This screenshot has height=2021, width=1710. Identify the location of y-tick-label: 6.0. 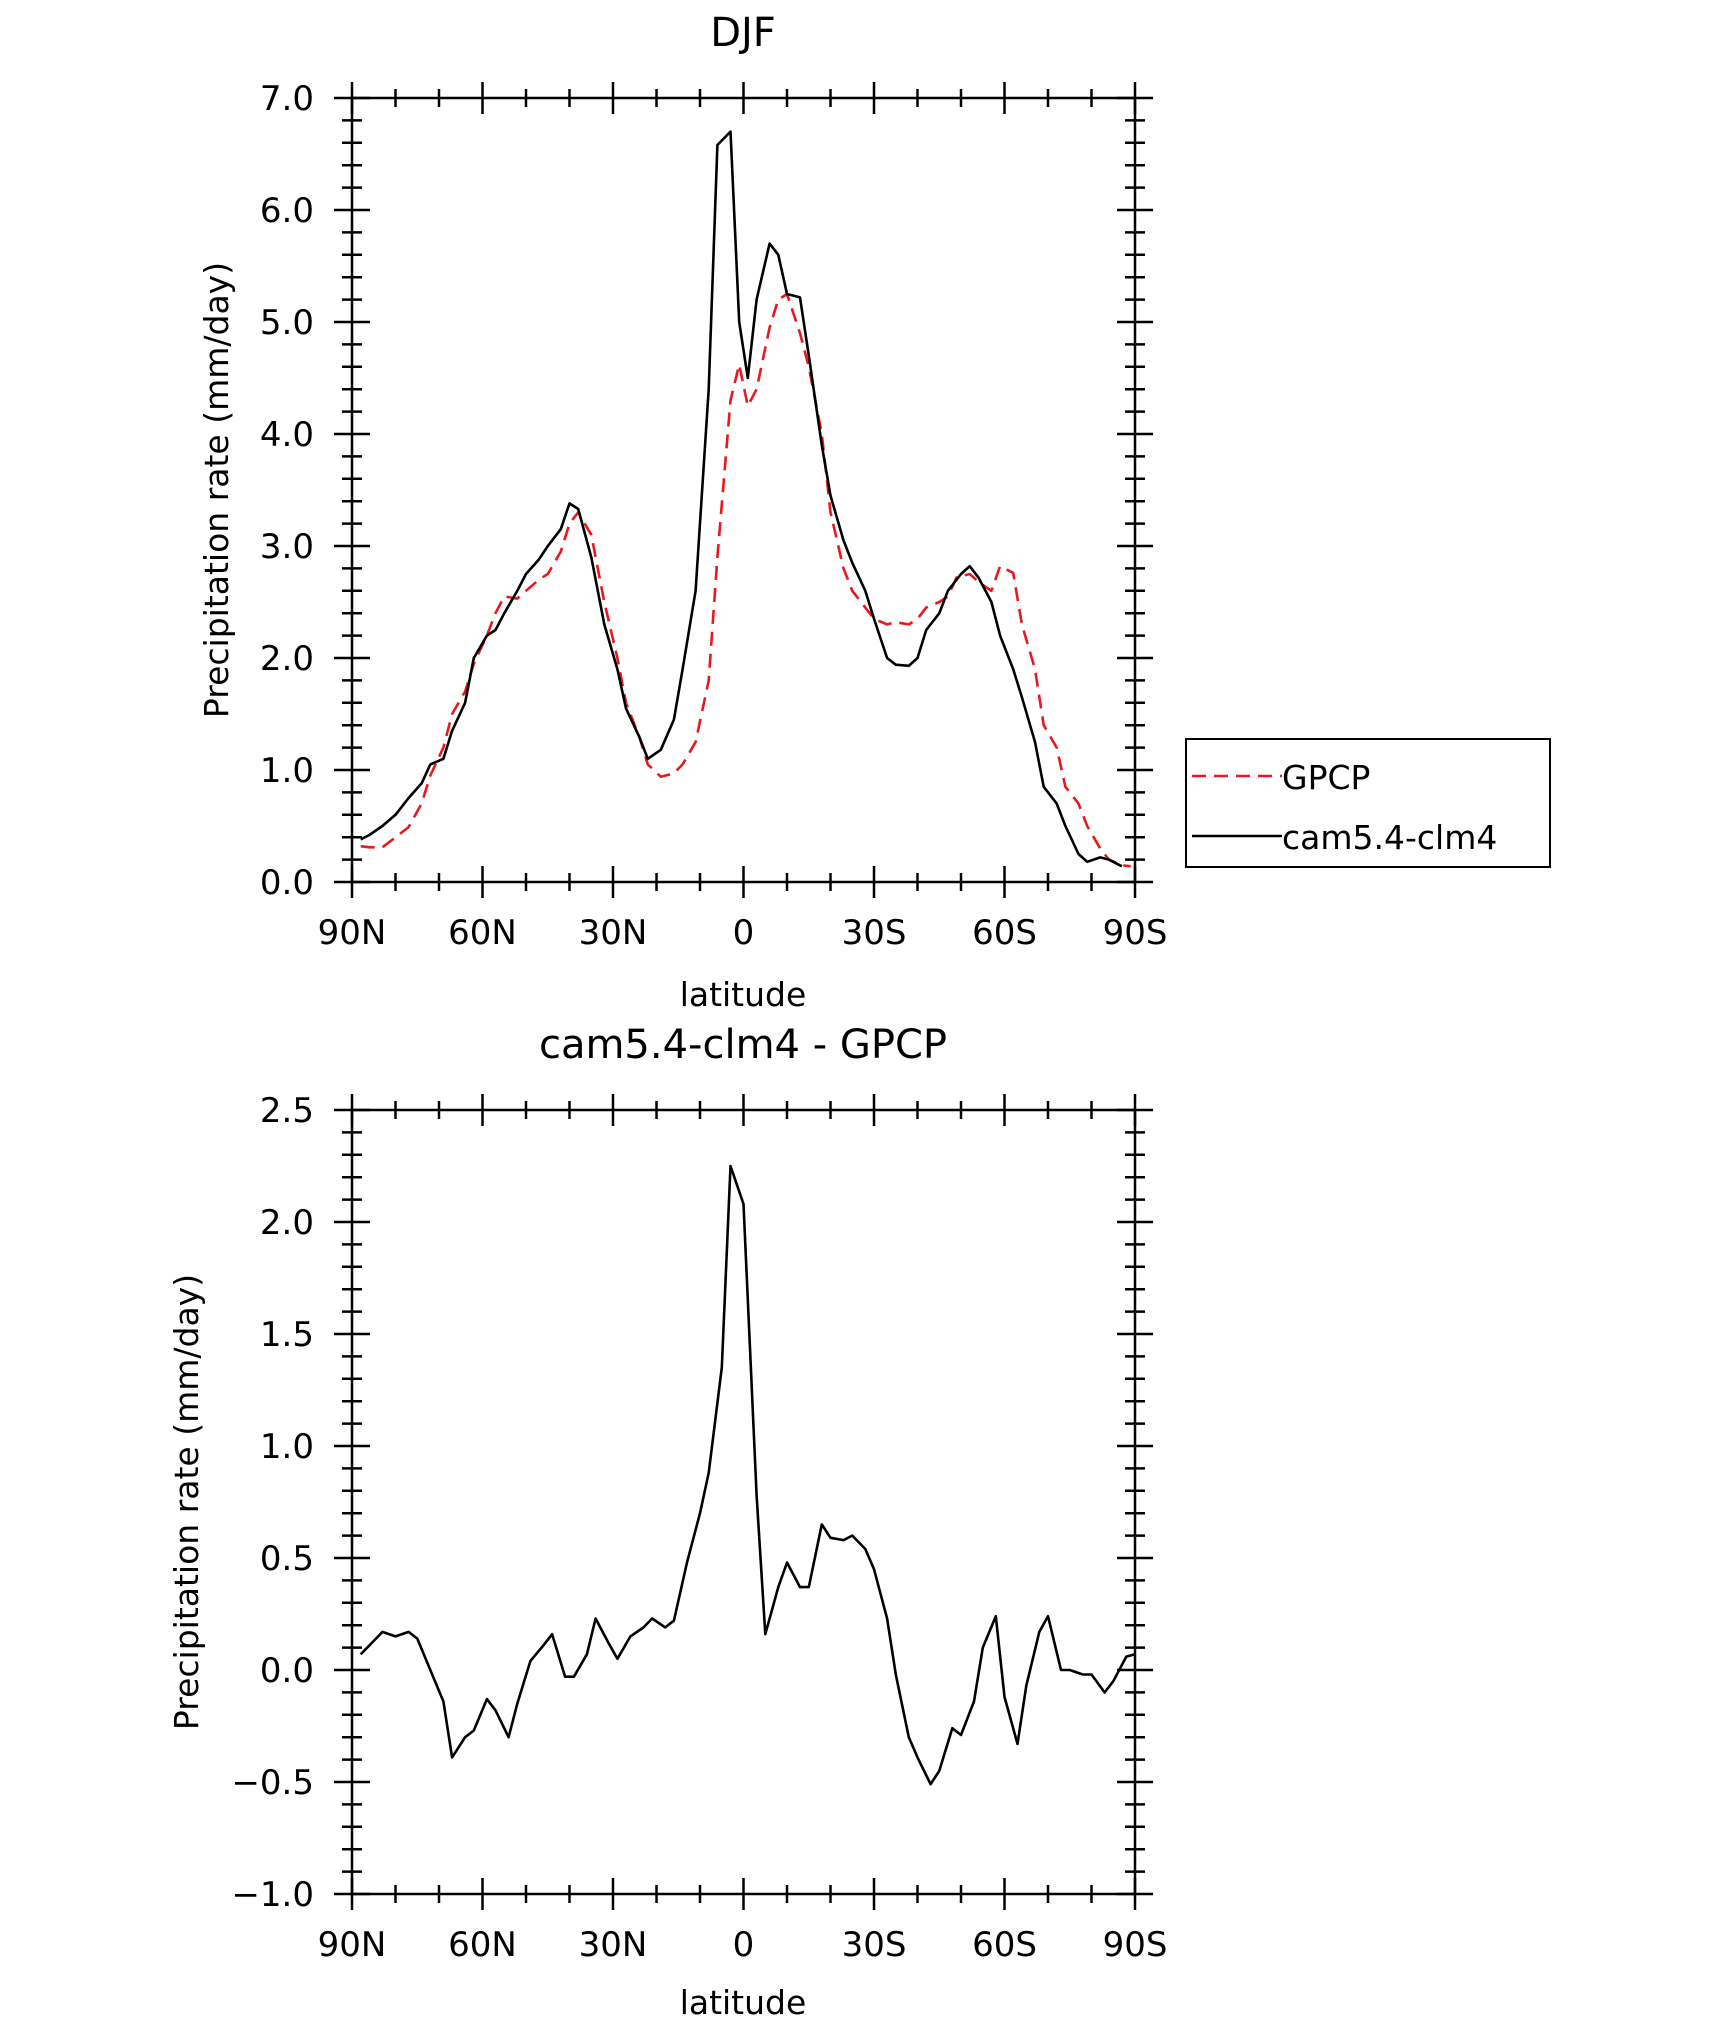
(287, 211).